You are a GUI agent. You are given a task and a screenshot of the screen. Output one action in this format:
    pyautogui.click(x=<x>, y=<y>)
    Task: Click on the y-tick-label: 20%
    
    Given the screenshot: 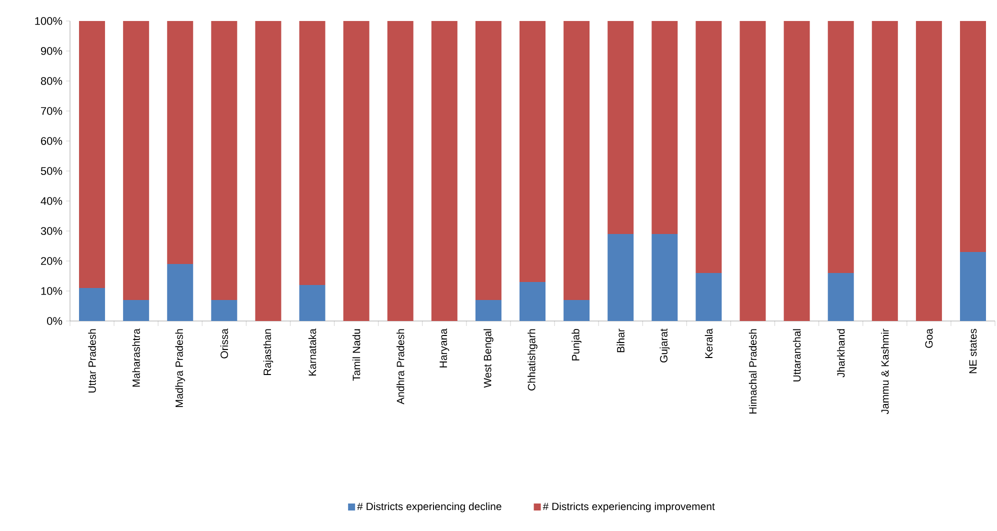 What is the action you would take?
    pyautogui.click(x=51, y=261)
    